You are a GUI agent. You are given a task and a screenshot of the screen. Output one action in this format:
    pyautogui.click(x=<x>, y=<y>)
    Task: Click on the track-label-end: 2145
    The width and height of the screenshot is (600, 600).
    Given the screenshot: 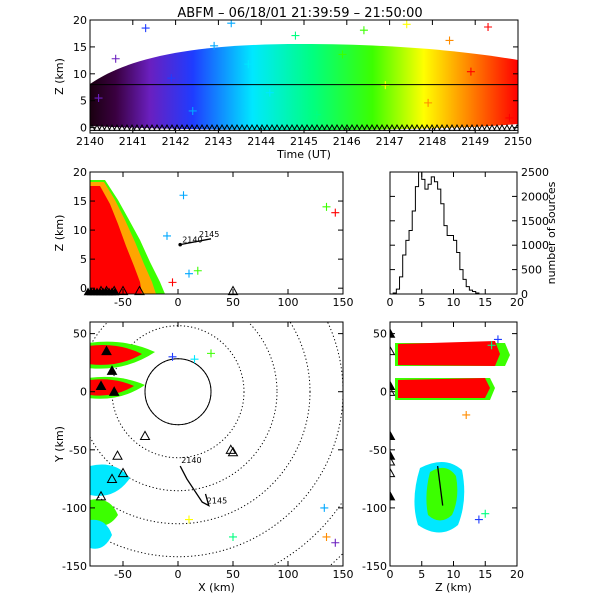 What is the action you would take?
    pyautogui.click(x=209, y=234)
    